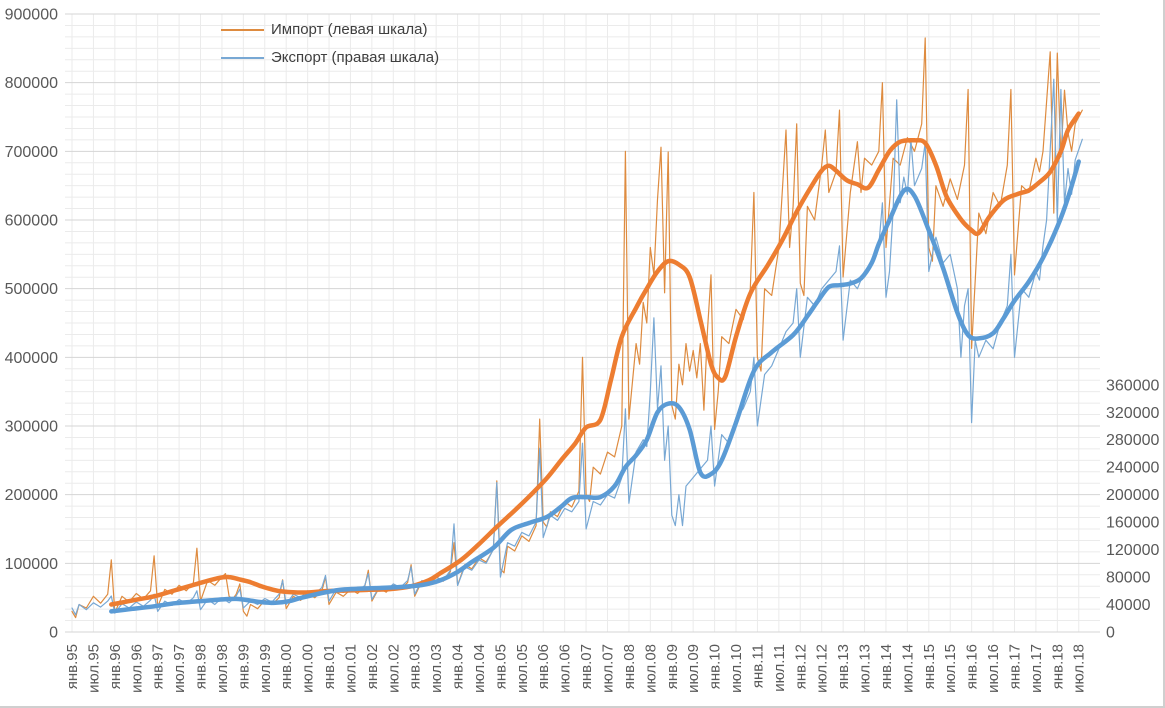 The image size is (1165, 708). I want to click on legend-import-label: Импорт (левая шкала), so click(349, 29).